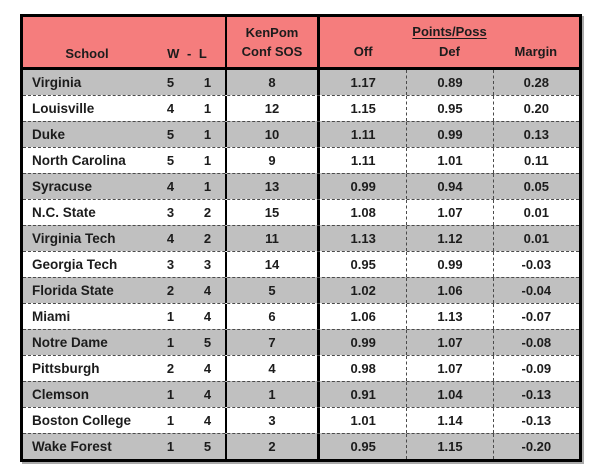  Describe the element at coordinates (272, 51) in the screenshot. I see `header-kenpom-line2: Conf SOS` at that location.